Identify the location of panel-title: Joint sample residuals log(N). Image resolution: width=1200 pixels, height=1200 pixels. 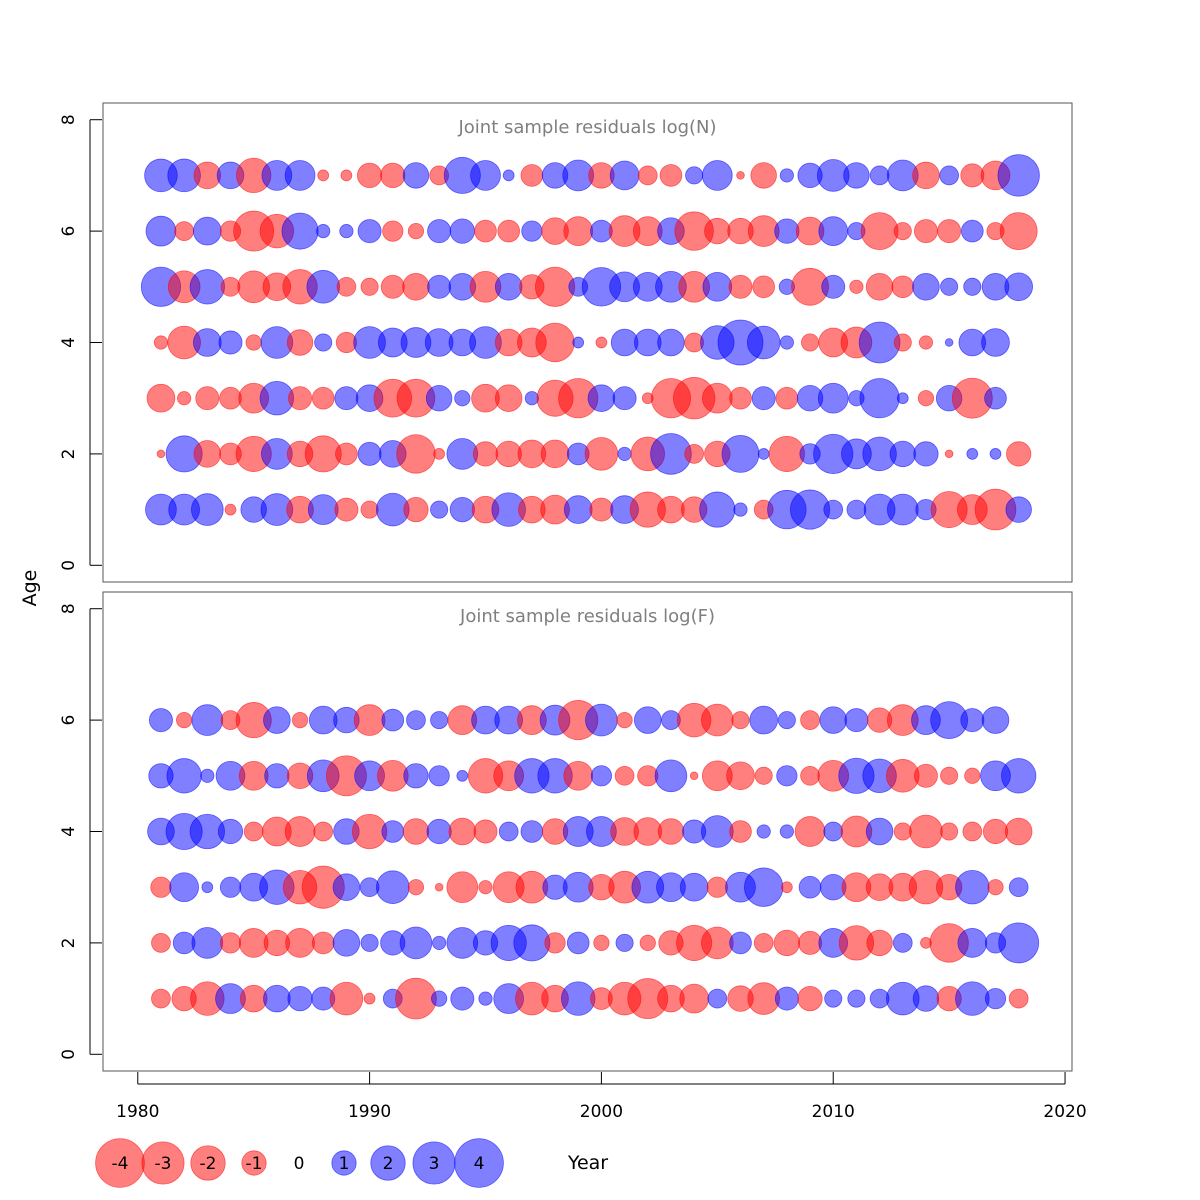
(586, 127).